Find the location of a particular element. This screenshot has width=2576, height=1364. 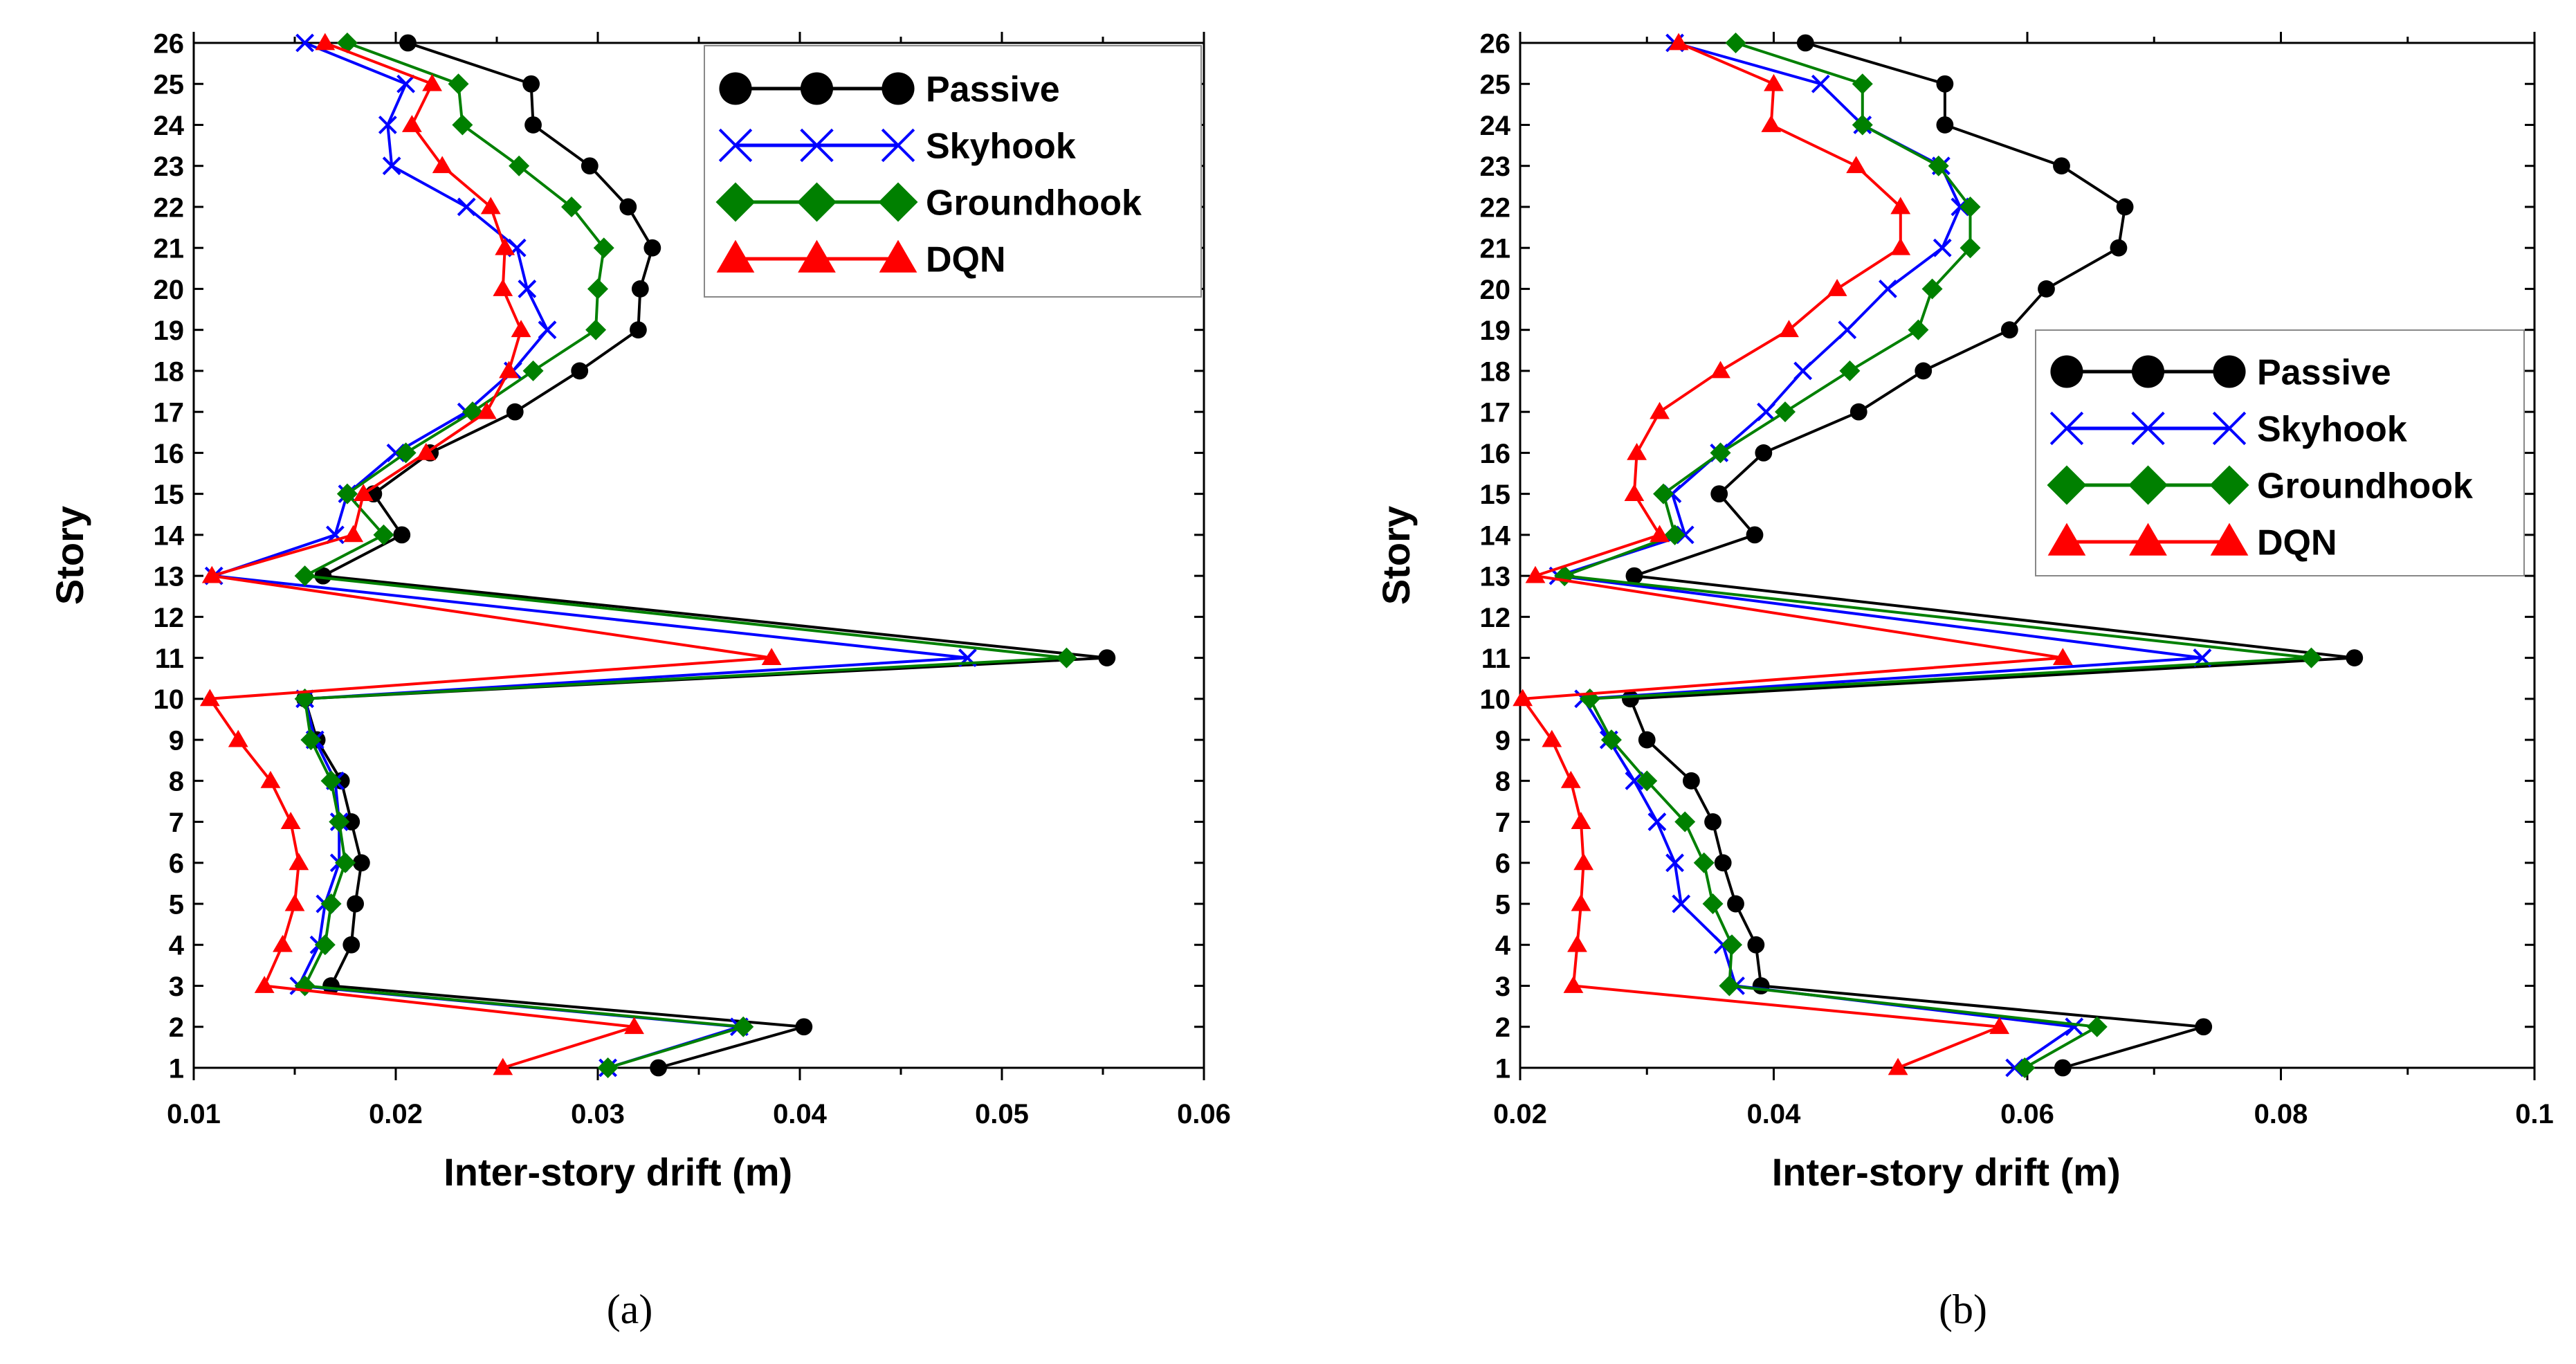

y-tick-label: 4 is located at coordinates (177, 946).